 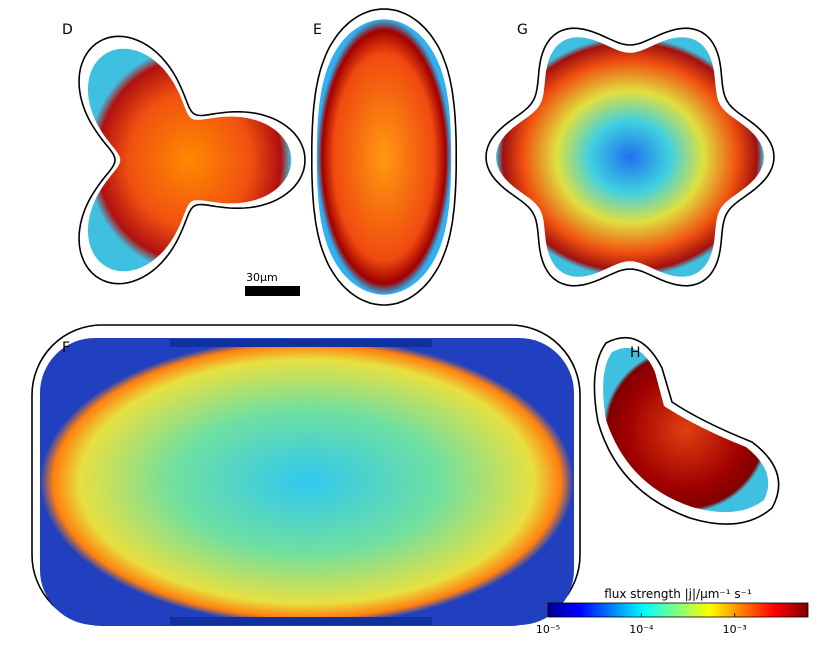 What do you see at coordinates (735, 629) in the screenshot?
I see `colorbar-tick-label: 10⁻³` at bounding box center [735, 629].